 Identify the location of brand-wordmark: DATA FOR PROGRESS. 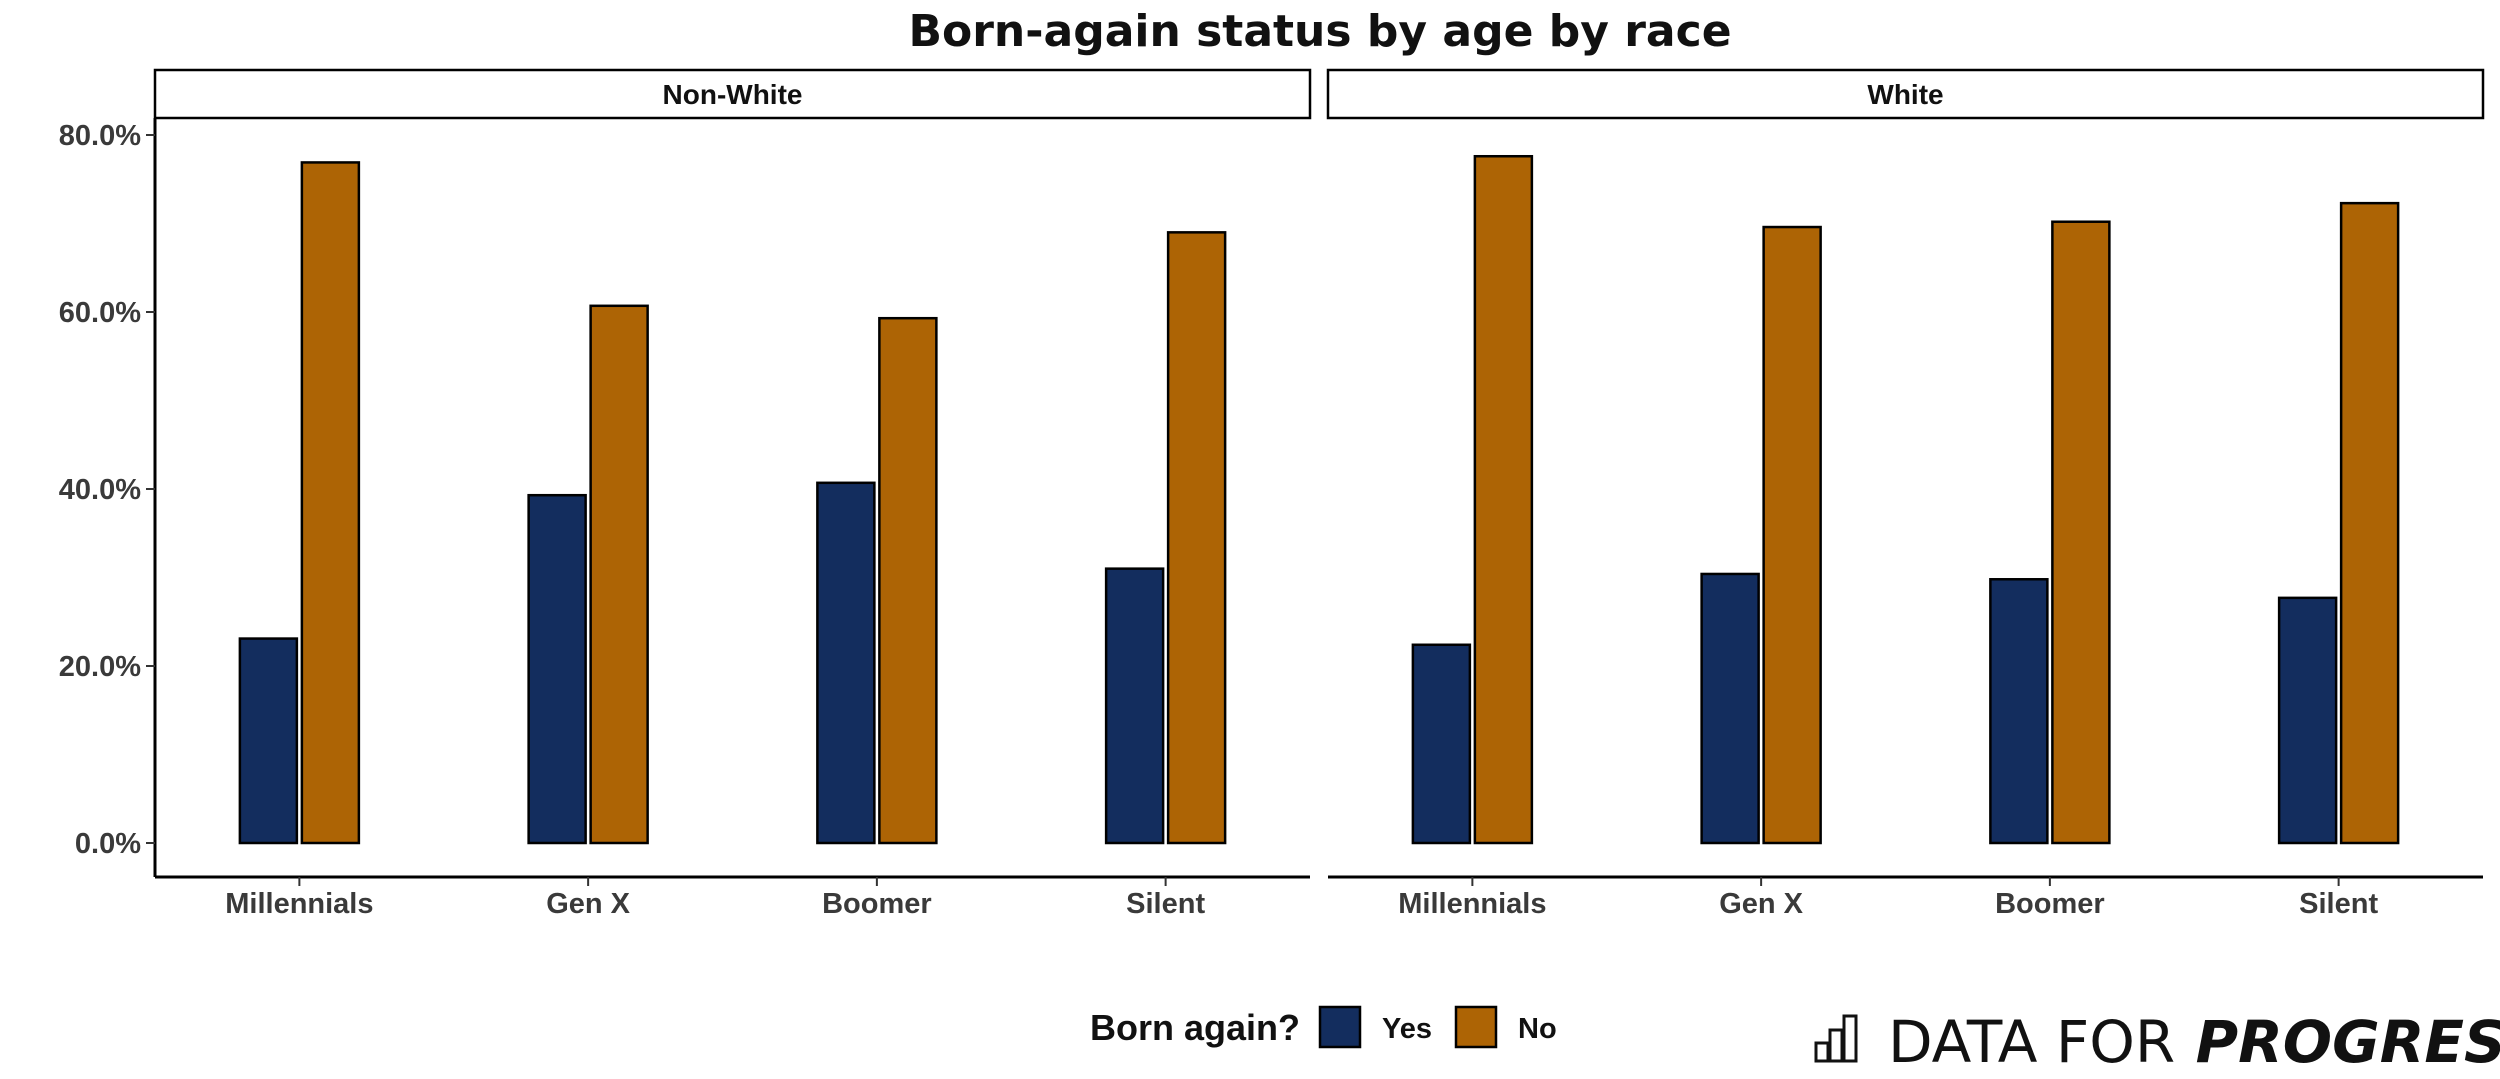
(2194, 1042).